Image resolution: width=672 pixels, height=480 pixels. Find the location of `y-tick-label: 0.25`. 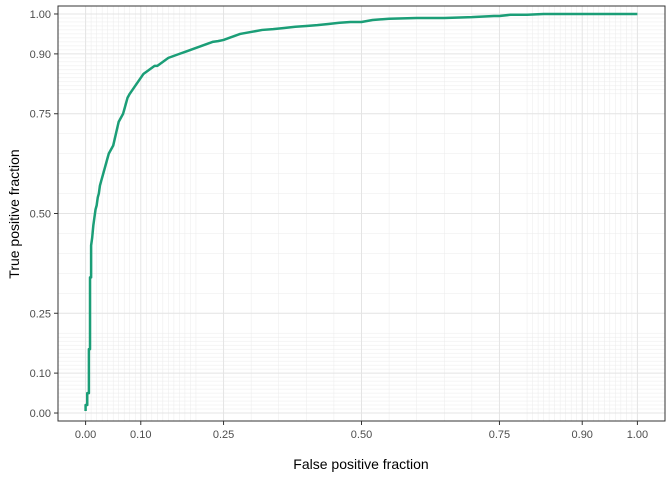

y-tick-label: 0.25 is located at coordinates (40, 314).